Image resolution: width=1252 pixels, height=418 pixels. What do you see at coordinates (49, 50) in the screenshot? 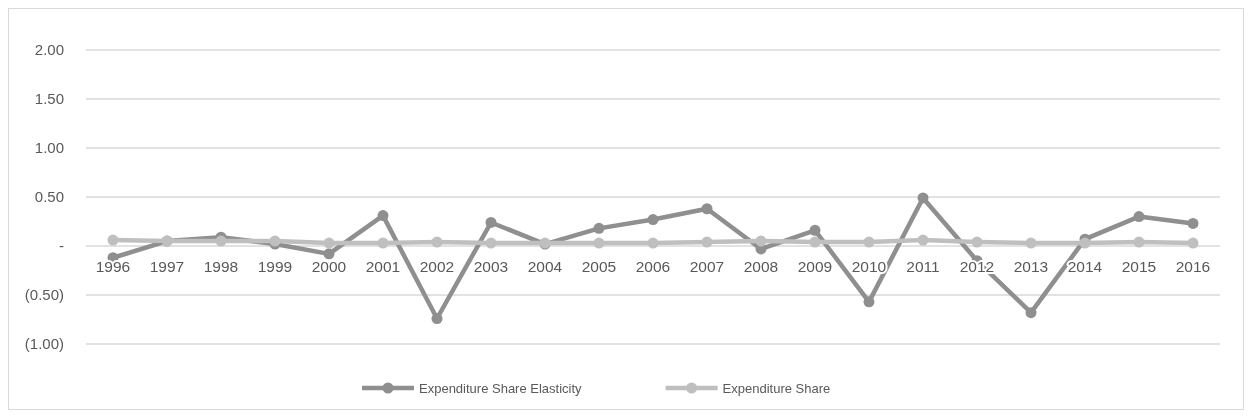
I see `y-tick-label: 2.00` at bounding box center [49, 50].